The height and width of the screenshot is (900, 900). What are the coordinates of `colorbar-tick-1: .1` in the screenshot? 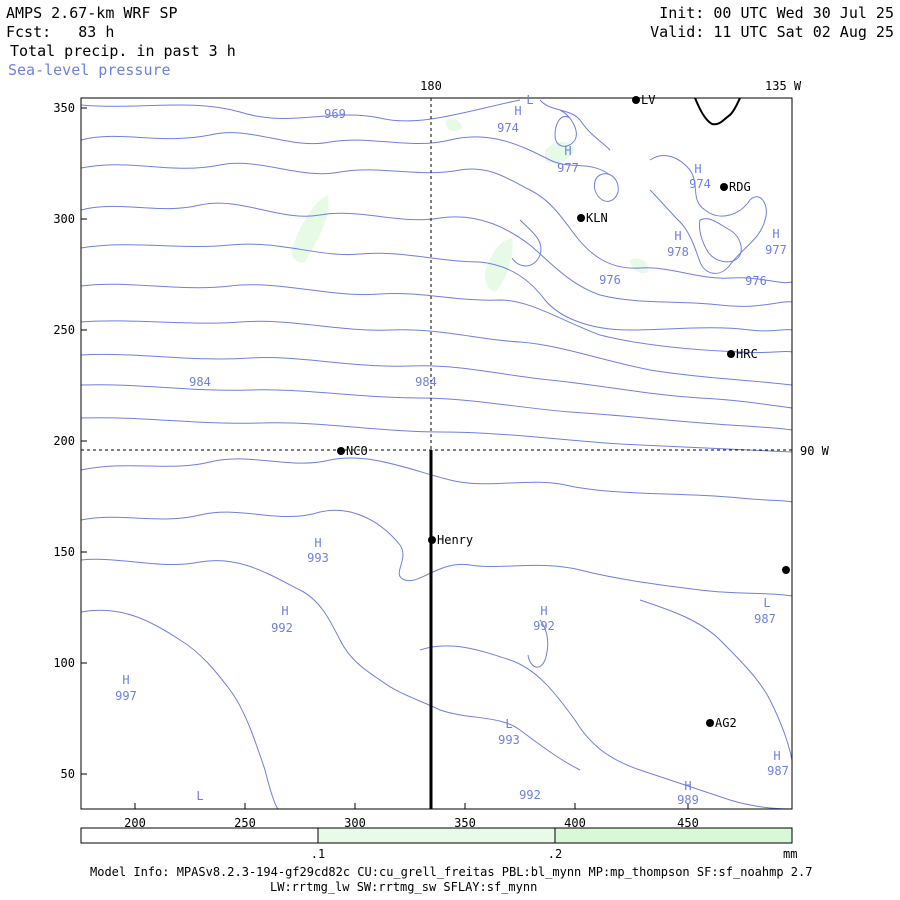 It's located at (318, 854).